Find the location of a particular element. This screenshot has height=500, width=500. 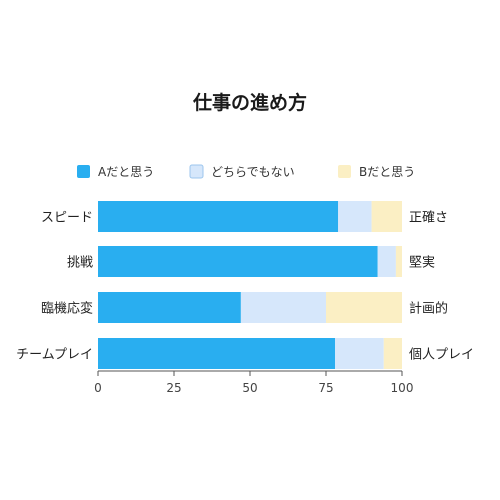

legend-label: どちらでもない is located at coordinates (253, 172).